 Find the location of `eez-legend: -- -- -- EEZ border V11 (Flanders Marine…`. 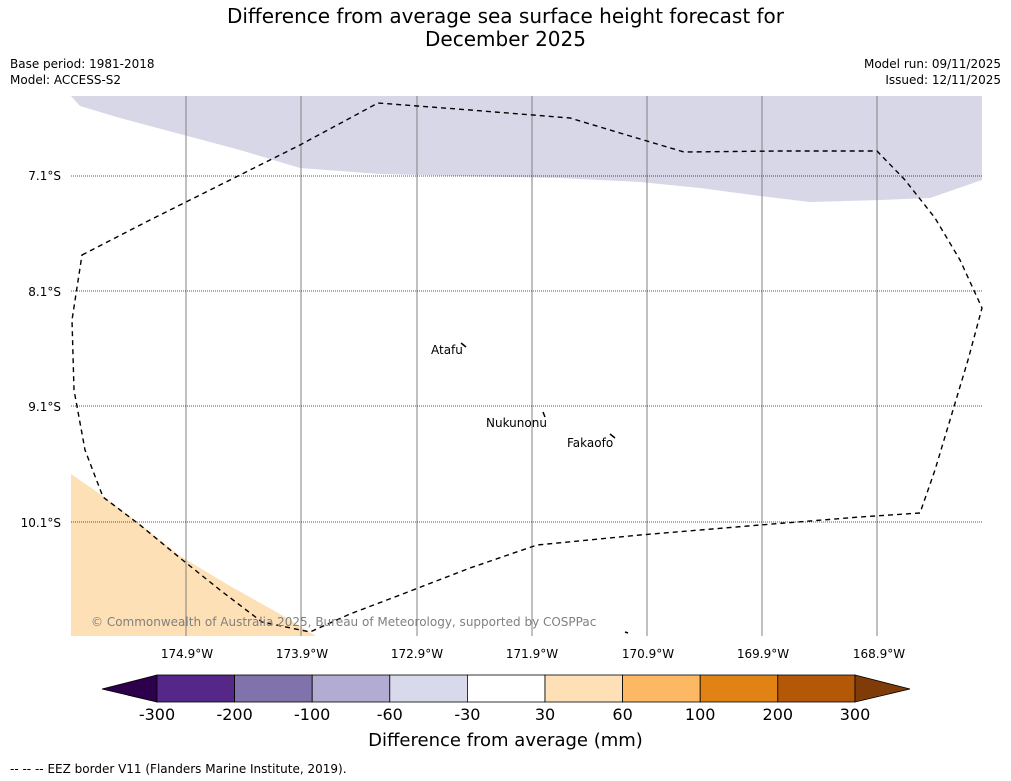

eez-legend: -- -- -- EEZ border V11 (Flanders Marine… is located at coordinates (178, 769).